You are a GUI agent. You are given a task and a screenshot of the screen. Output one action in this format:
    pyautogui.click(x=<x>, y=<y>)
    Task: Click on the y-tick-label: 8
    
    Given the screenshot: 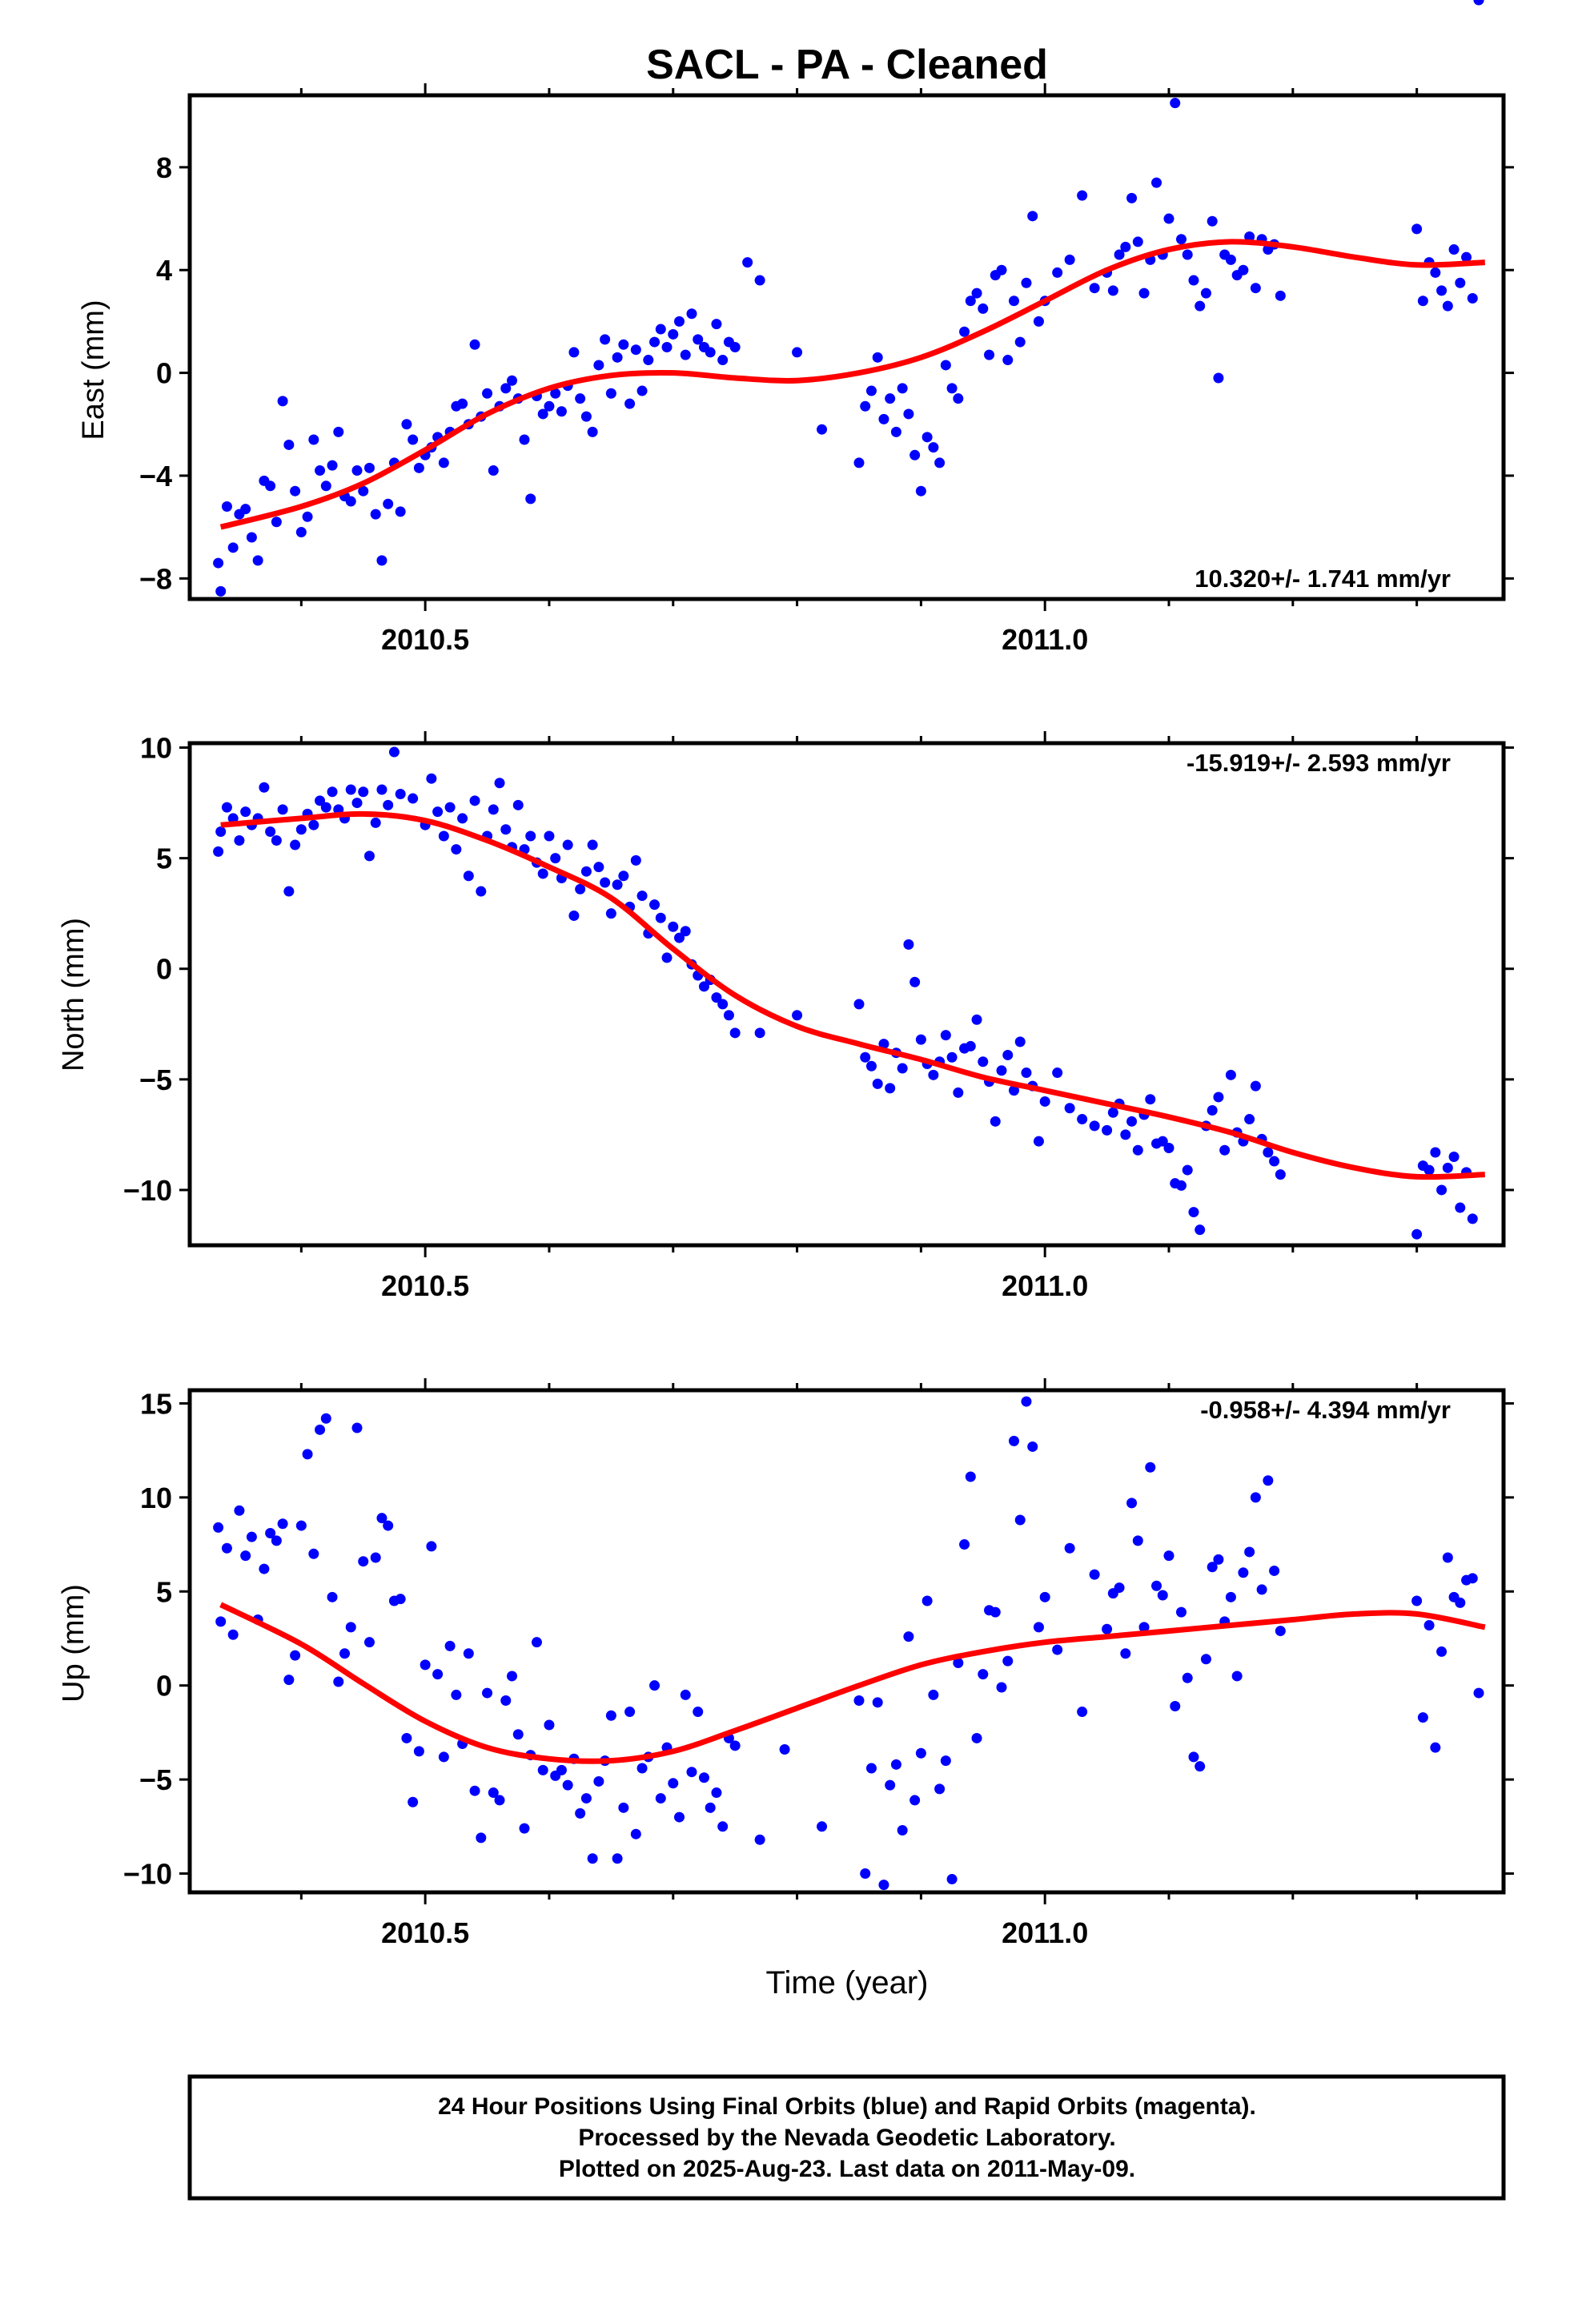 What is the action you would take?
    pyautogui.click(x=164, y=167)
    